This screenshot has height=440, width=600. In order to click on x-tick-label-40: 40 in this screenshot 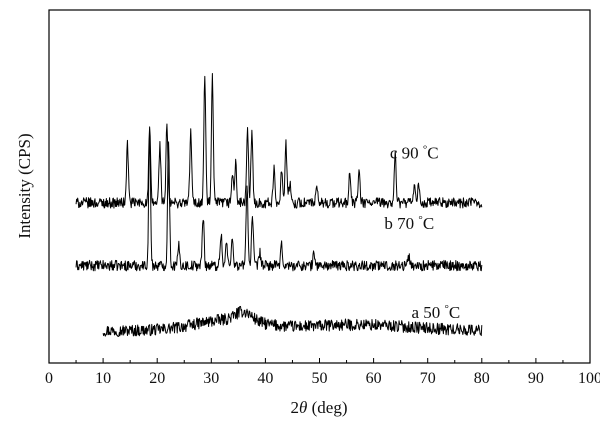, I will do `click(265, 378)`.